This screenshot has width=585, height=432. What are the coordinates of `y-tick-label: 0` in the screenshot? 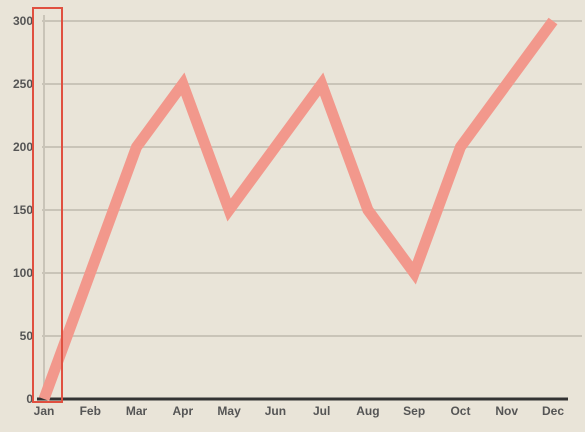 It's located at (29, 399).